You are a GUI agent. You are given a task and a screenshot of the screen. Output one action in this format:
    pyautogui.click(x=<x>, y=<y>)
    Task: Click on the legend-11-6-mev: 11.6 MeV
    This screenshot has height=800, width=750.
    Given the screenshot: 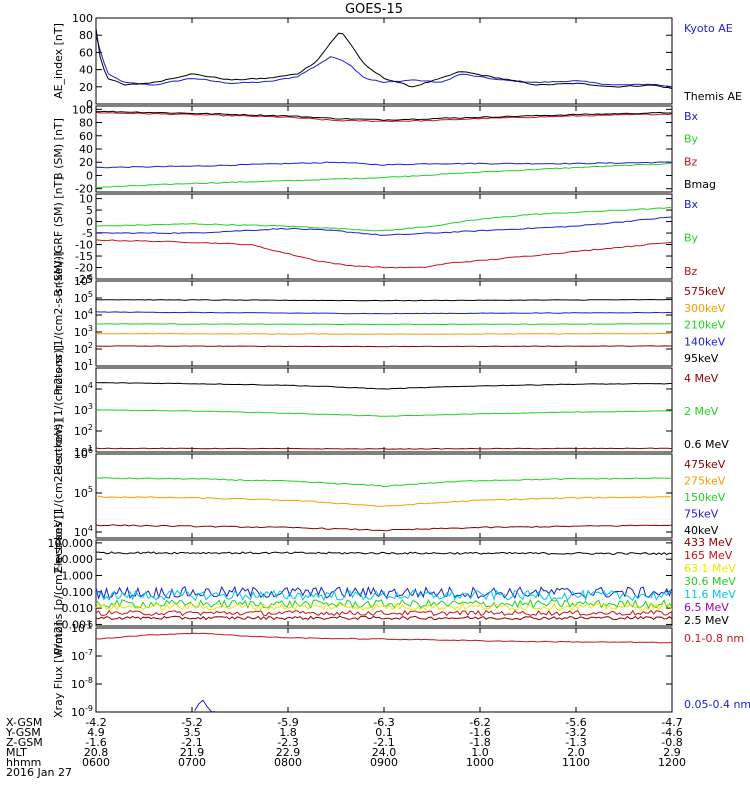 What is the action you would take?
    pyautogui.click(x=710, y=594)
    